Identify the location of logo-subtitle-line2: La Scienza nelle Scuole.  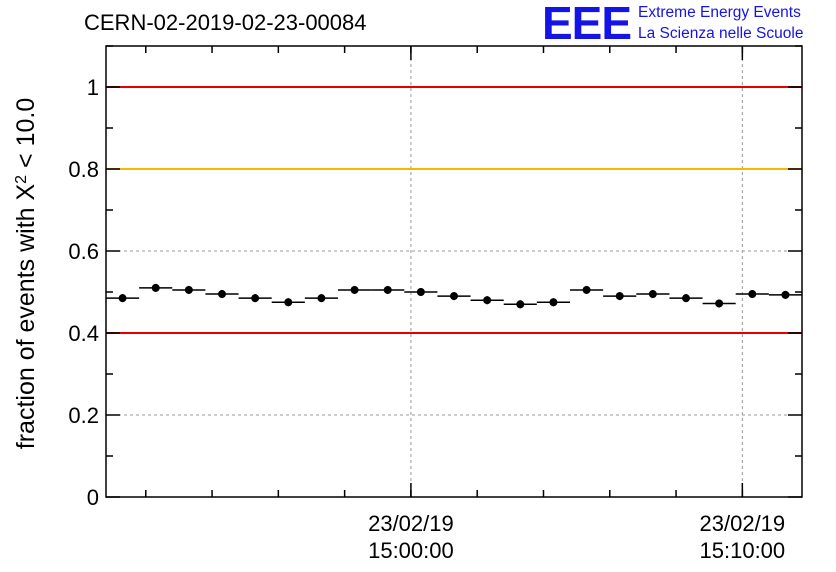
(721, 33).